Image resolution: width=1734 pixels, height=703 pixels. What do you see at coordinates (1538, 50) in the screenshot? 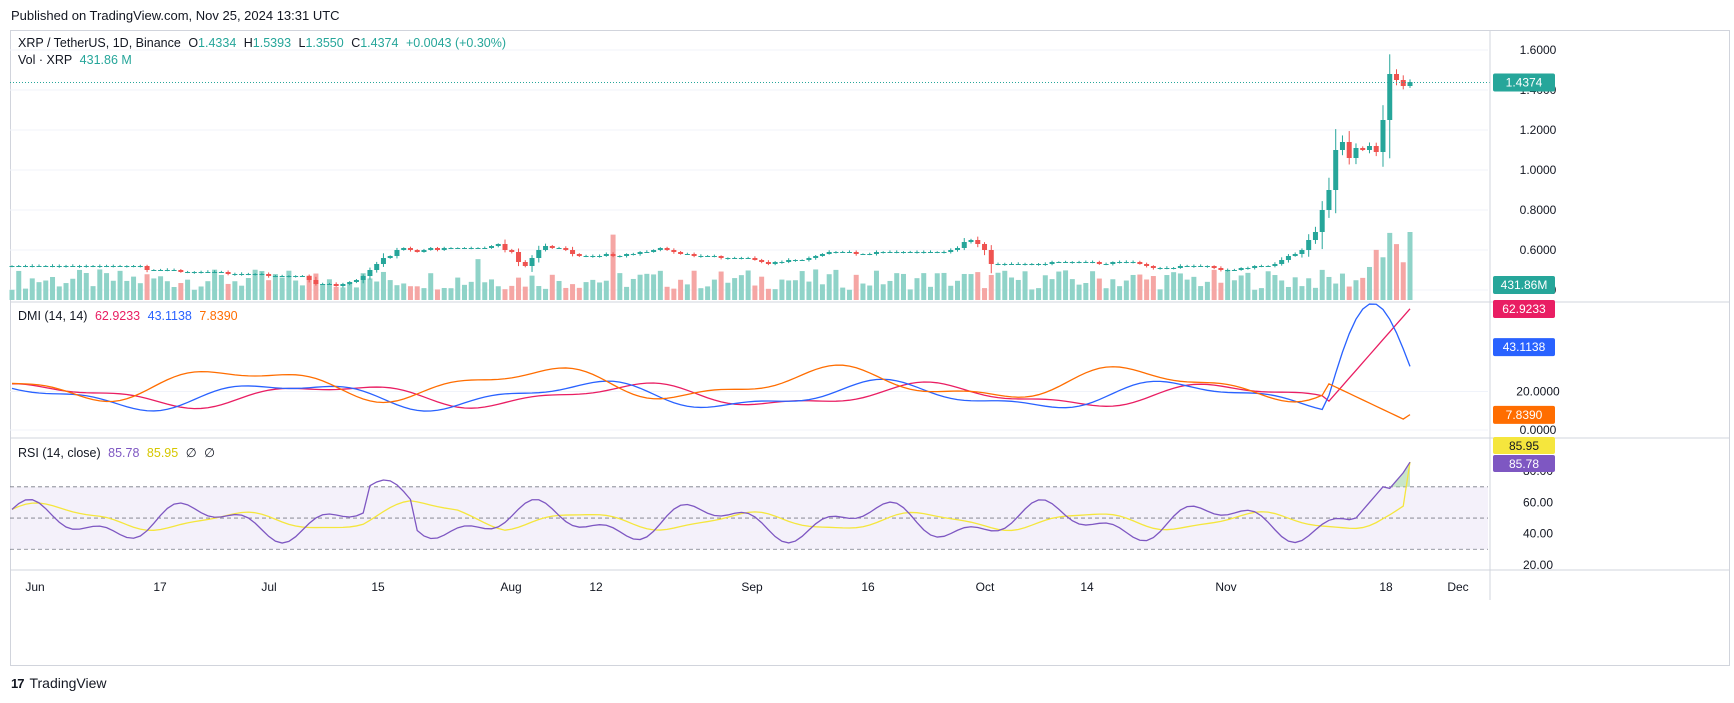
I see `price-tick-label: 1.6000` at bounding box center [1538, 50].